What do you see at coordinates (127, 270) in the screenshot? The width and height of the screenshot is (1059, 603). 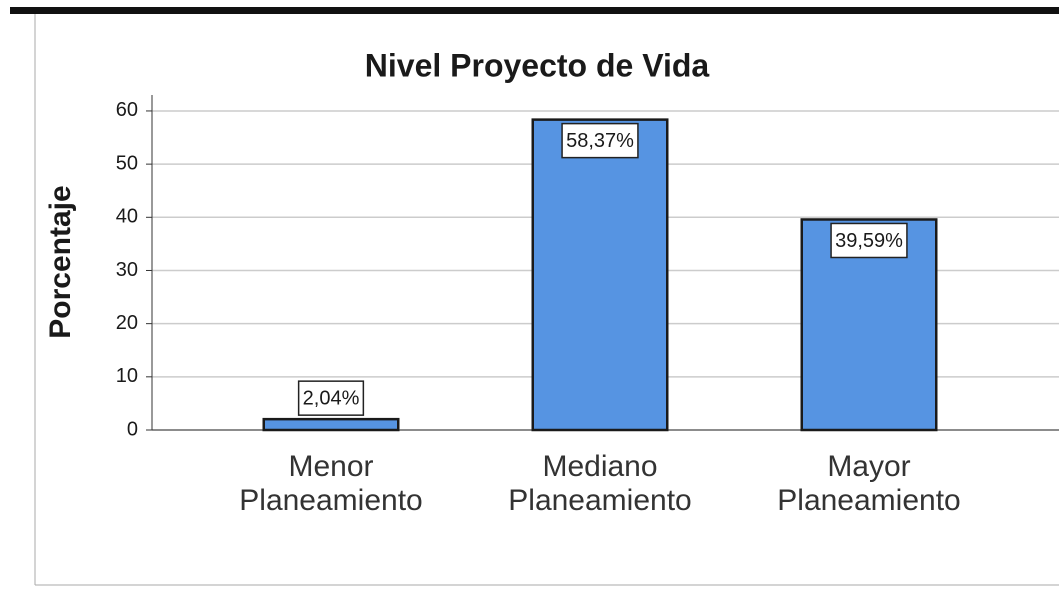 I see `y-tick-label: 30` at bounding box center [127, 270].